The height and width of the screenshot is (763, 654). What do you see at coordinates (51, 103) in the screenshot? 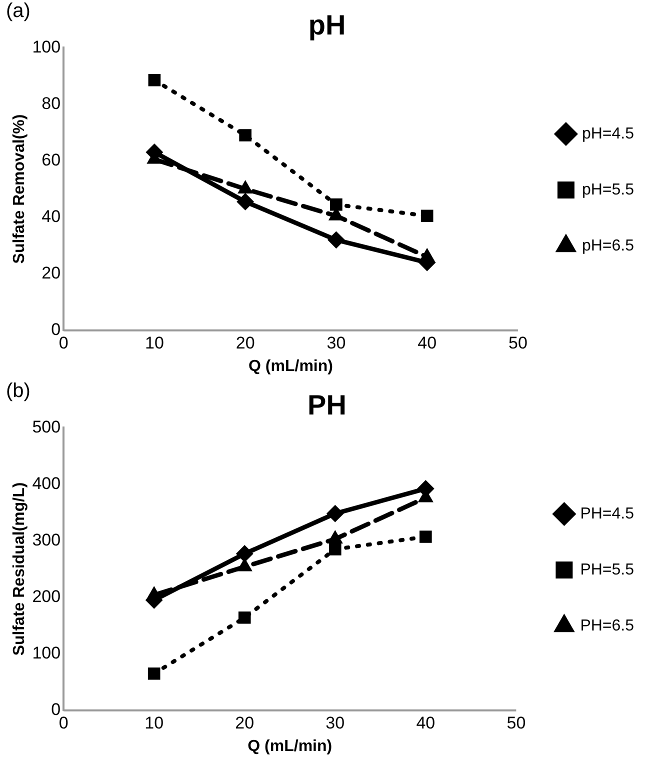
I see `y-tick-label: 80` at bounding box center [51, 103].